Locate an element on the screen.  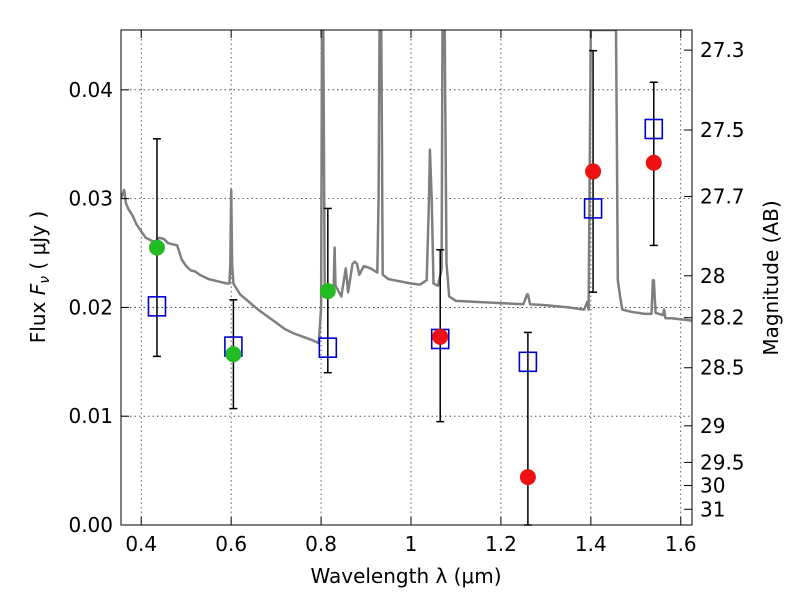
mag-tick-label: 29 is located at coordinates (712, 426).